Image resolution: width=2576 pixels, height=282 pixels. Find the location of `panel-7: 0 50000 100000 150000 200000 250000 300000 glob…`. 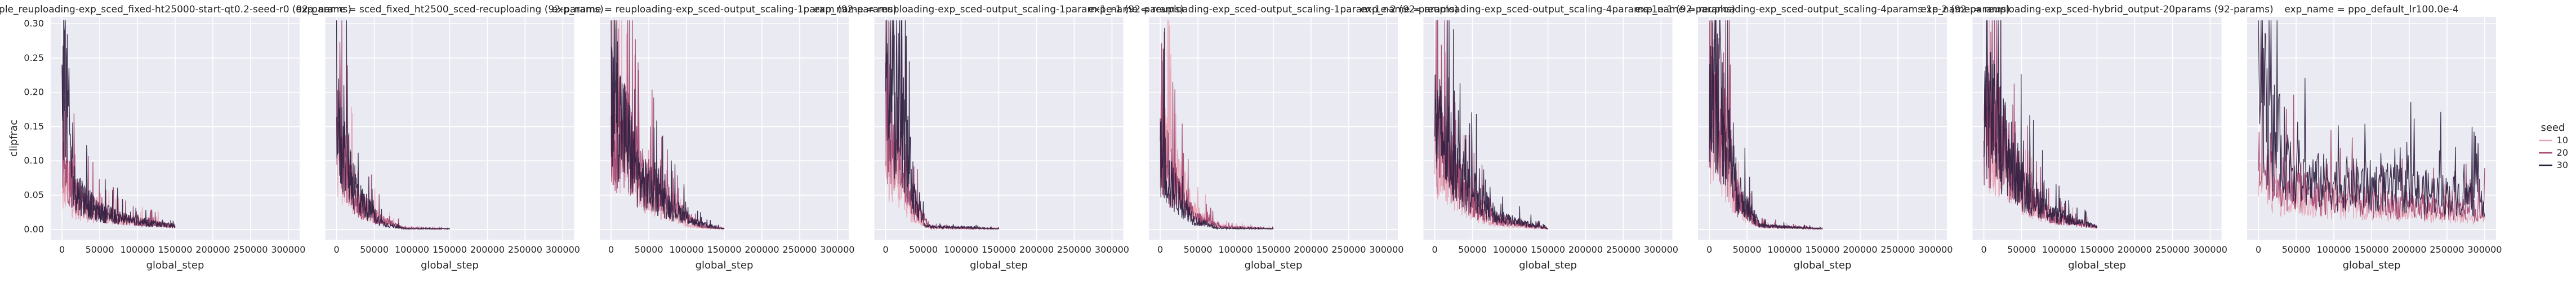

panel-7: 0 50000 100000 150000 200000 250000 300000 glob… is located at coordinates (1822, 137).